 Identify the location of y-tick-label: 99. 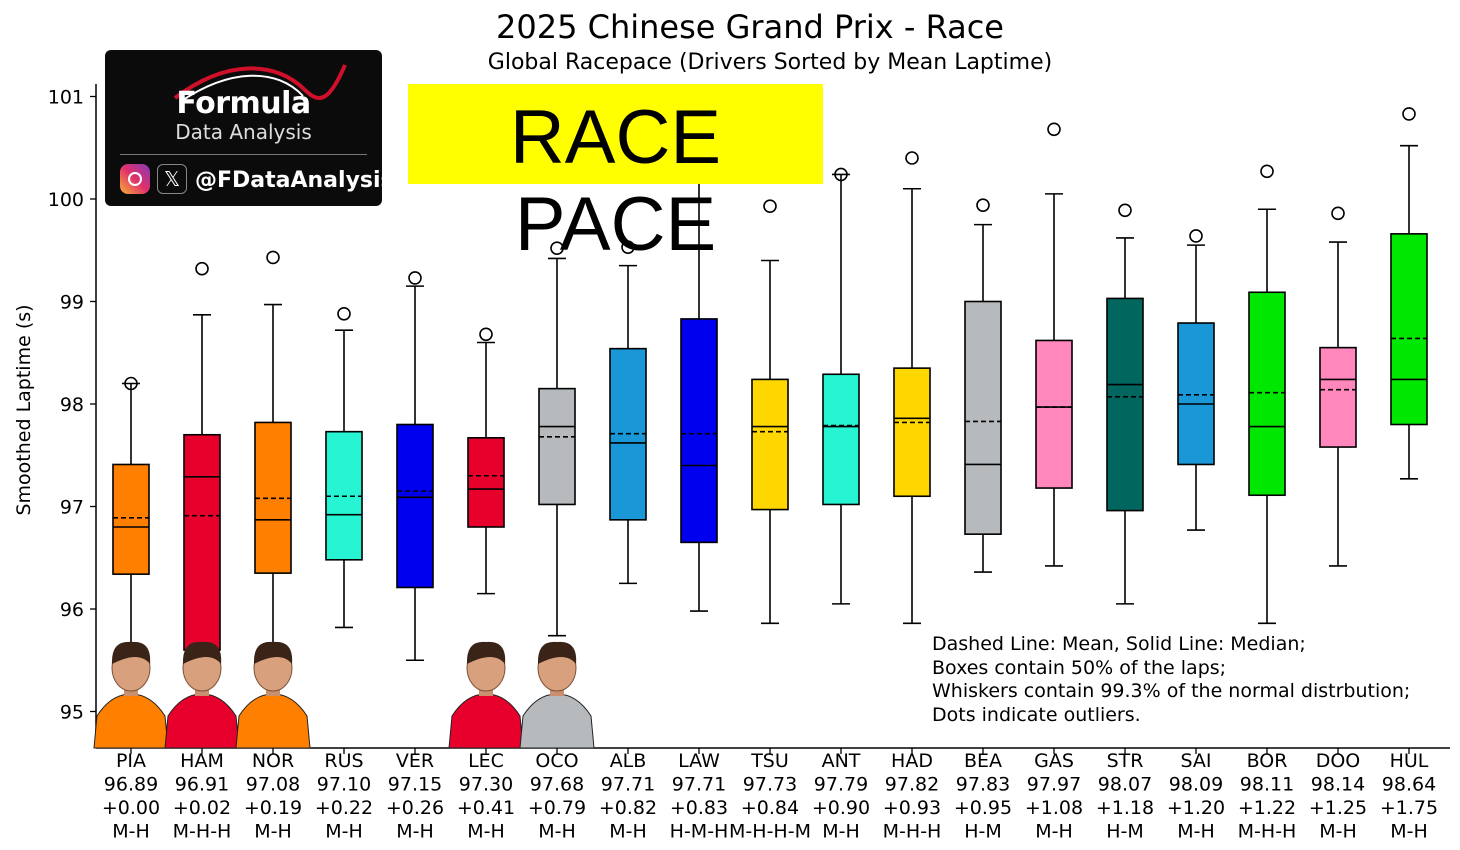
(72, 303).